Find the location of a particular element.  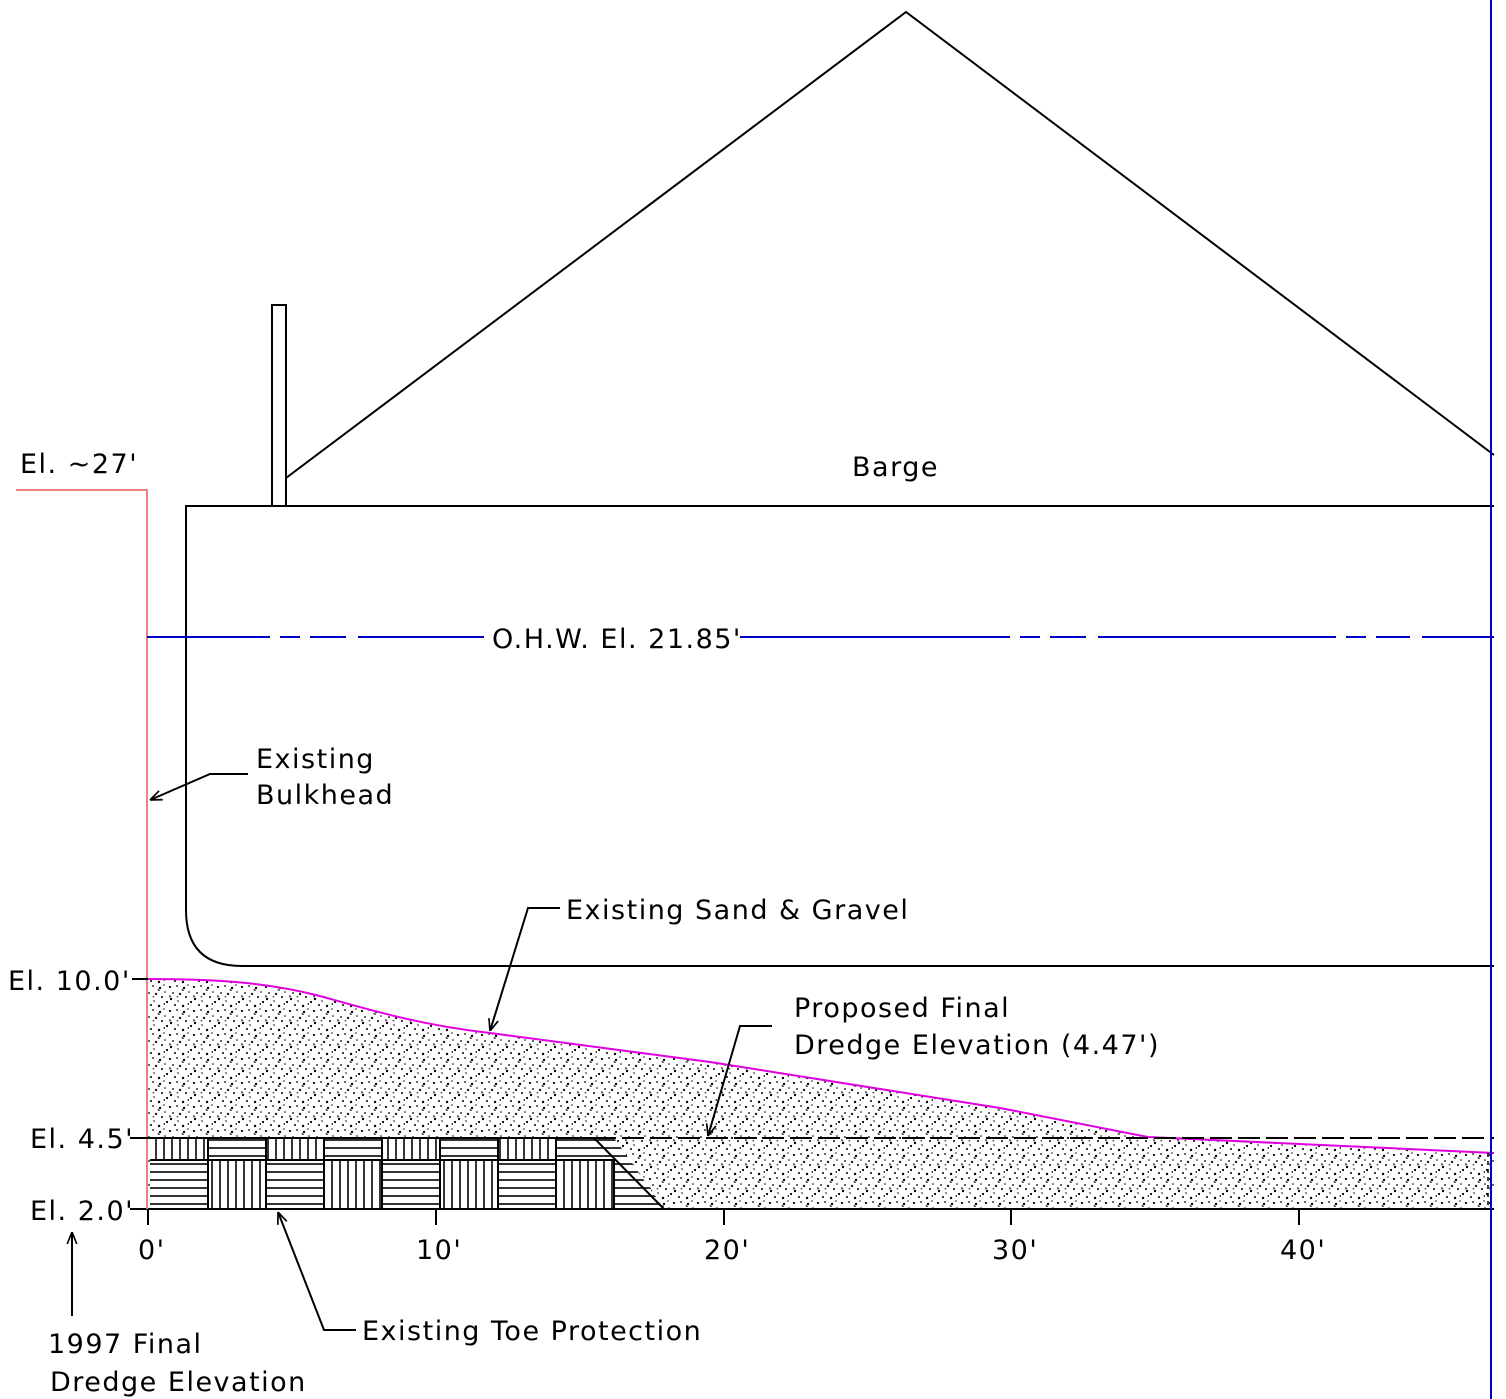

sand-gravel-leader is located at coordinates (525, 969).